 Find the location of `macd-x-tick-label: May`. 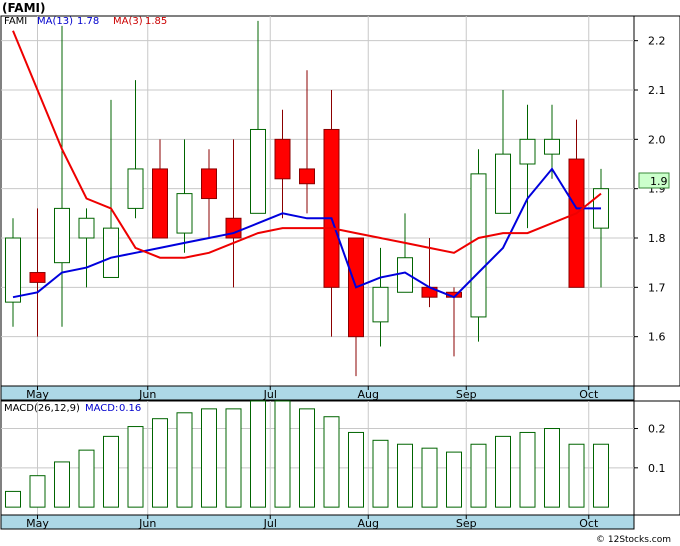

macd-x-tick-label: May is located at coordinates (37, 523).